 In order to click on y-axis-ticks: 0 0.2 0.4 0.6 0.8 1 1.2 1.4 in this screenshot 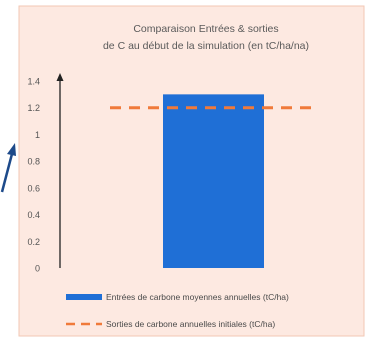, I will do `click(33, 175)`.